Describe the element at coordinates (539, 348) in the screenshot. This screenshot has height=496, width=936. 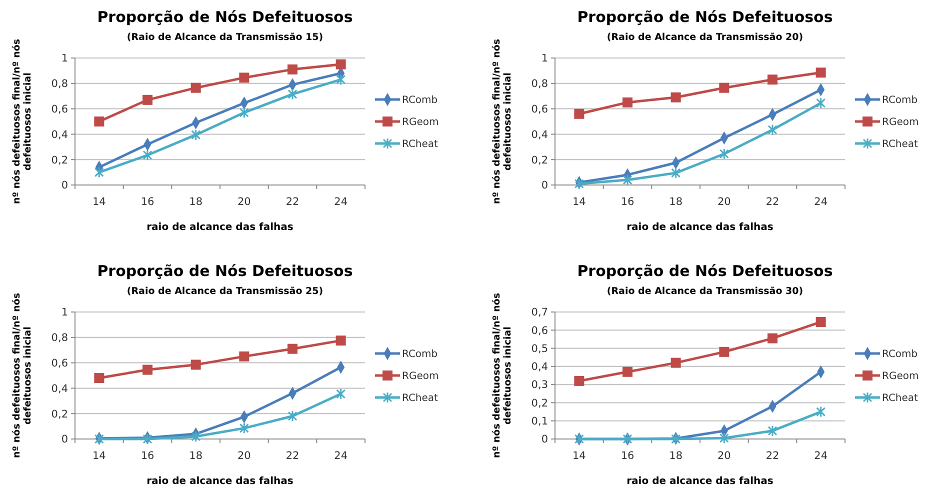
I see `y-tick-label: 0,5` at that location.